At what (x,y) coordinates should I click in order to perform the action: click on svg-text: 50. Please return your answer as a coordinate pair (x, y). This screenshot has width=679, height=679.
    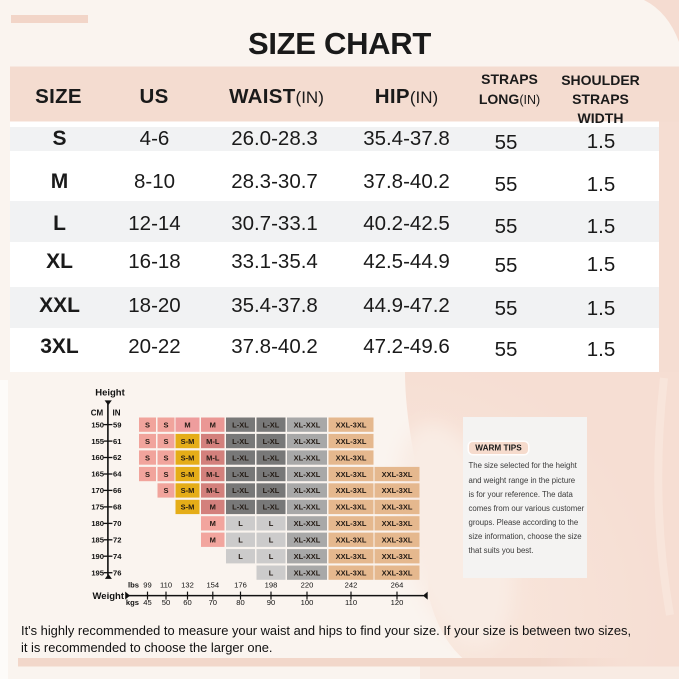
    Looking at the image, I should click on (166, 602).